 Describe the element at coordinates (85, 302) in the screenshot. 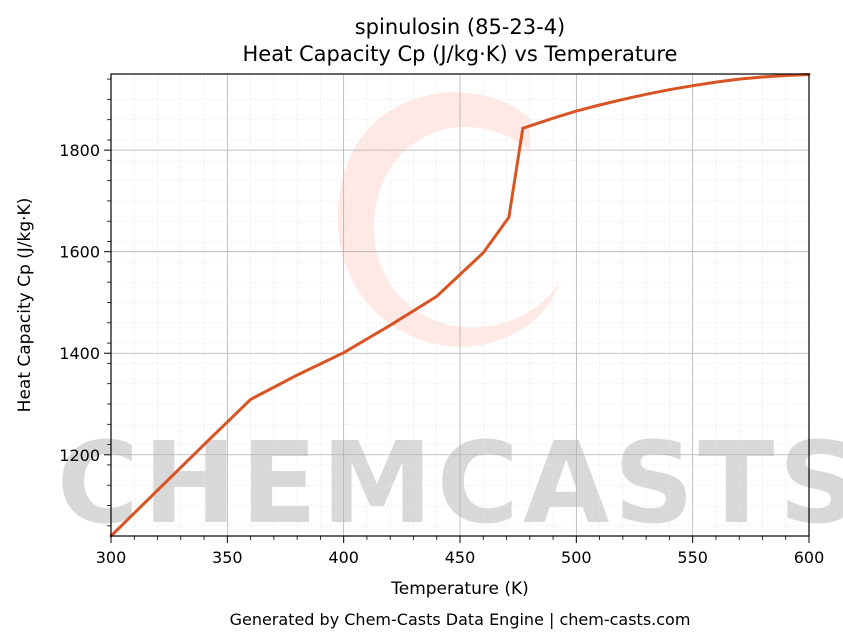

I see `y-axis-ticks: 1200 1400 1600 1800` at that location.